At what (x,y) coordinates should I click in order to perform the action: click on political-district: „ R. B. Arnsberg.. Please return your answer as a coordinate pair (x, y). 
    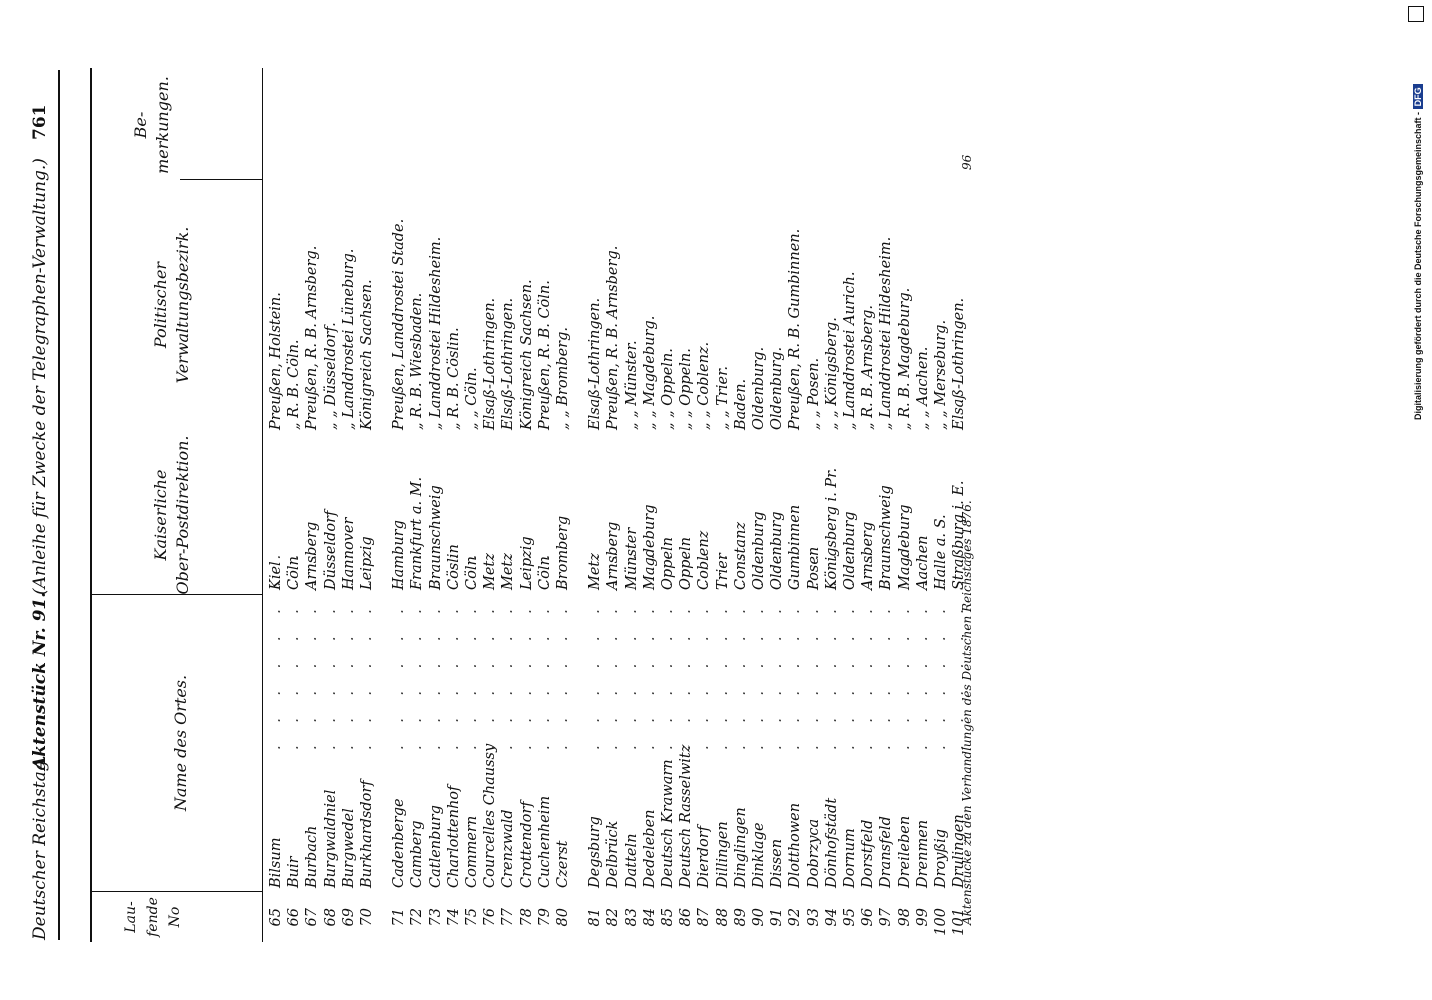
    Looking at the image, I should click on (868, 367).